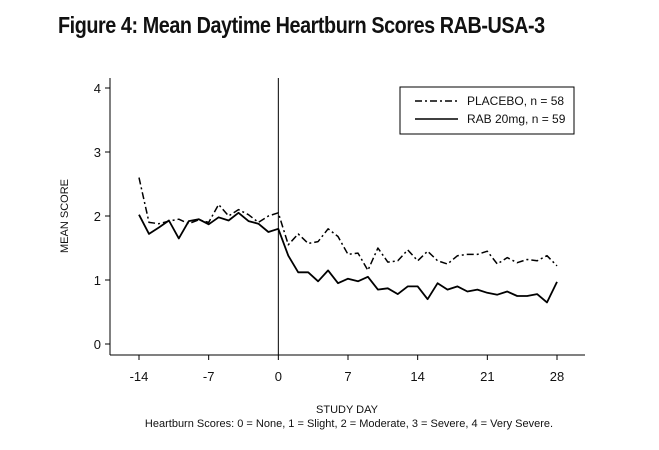 This screenshot has width=659, height=450. I want to click on x-tick-label: -14, so click(139, 376).